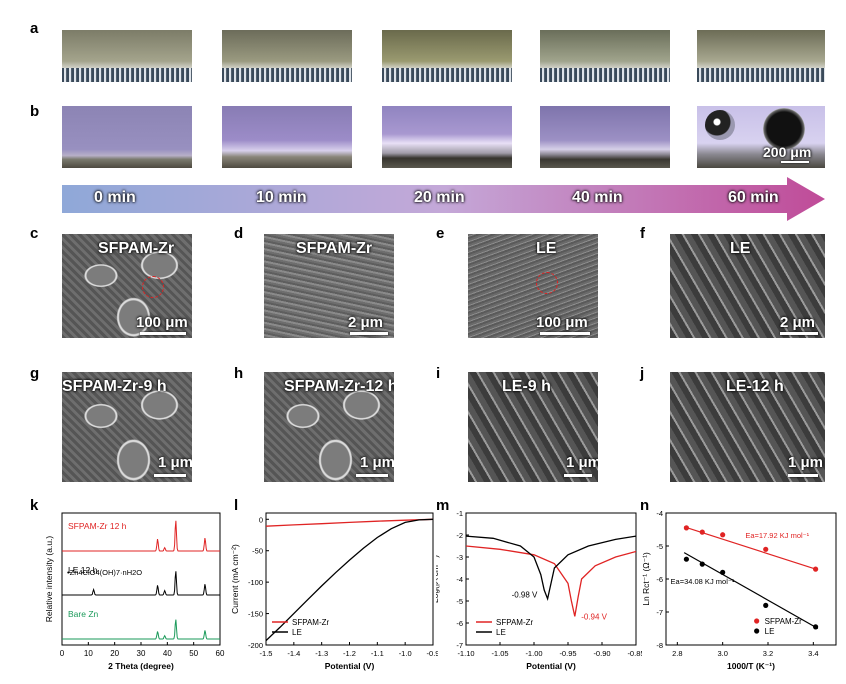 The image size is (846, 684). What do you see at coordinates (740, 248) in the screenshot?
I see `sem-label-f: LE` at bounding box center [740, 248].